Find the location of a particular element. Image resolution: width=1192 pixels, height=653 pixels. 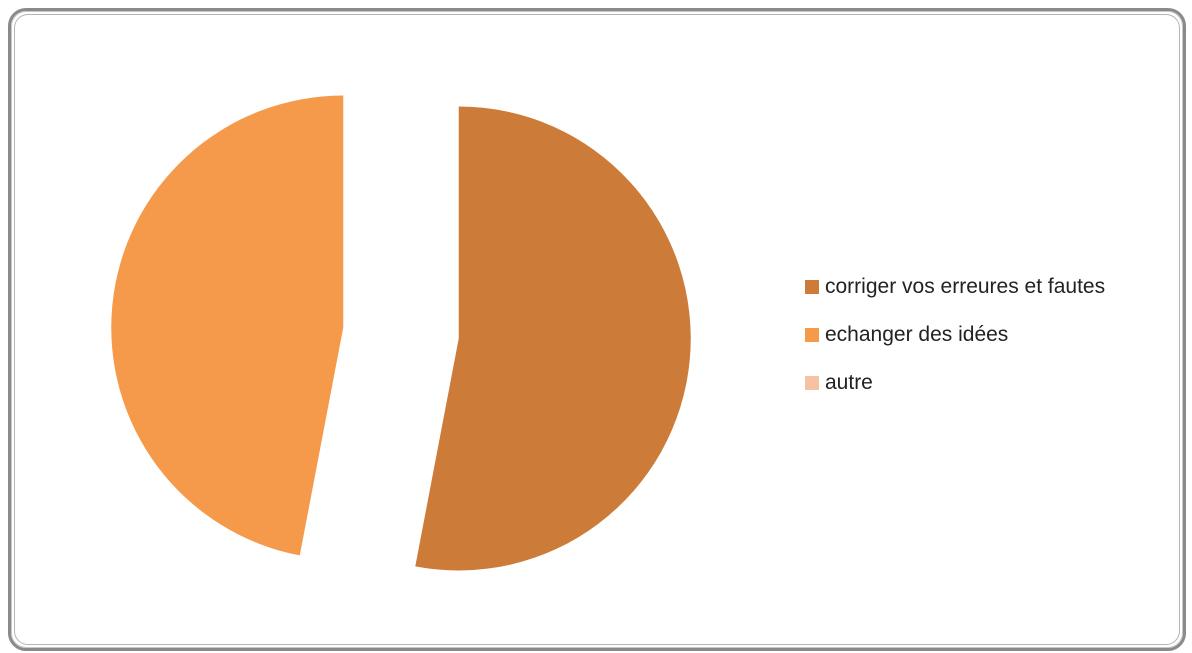

legend-label: corriger vos erreures et fautes is located at coordinates (965, 286).